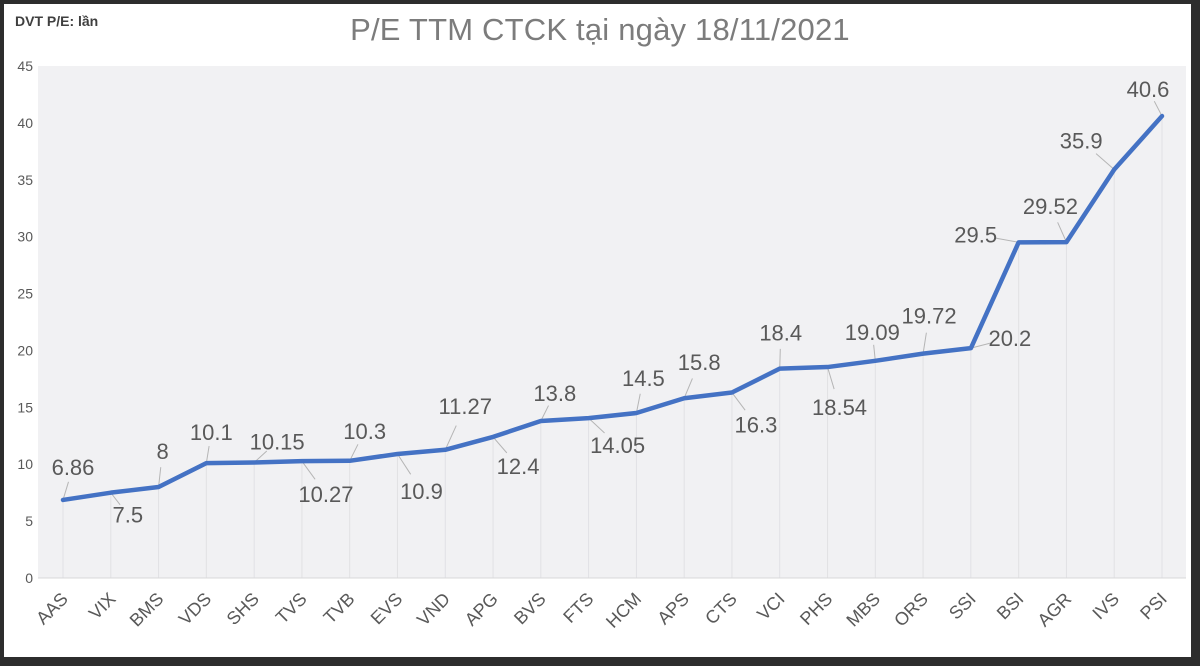 The height and width of the screenshot is (666, 1200). I want to click on data-label: 11.27, so click(465, 406).